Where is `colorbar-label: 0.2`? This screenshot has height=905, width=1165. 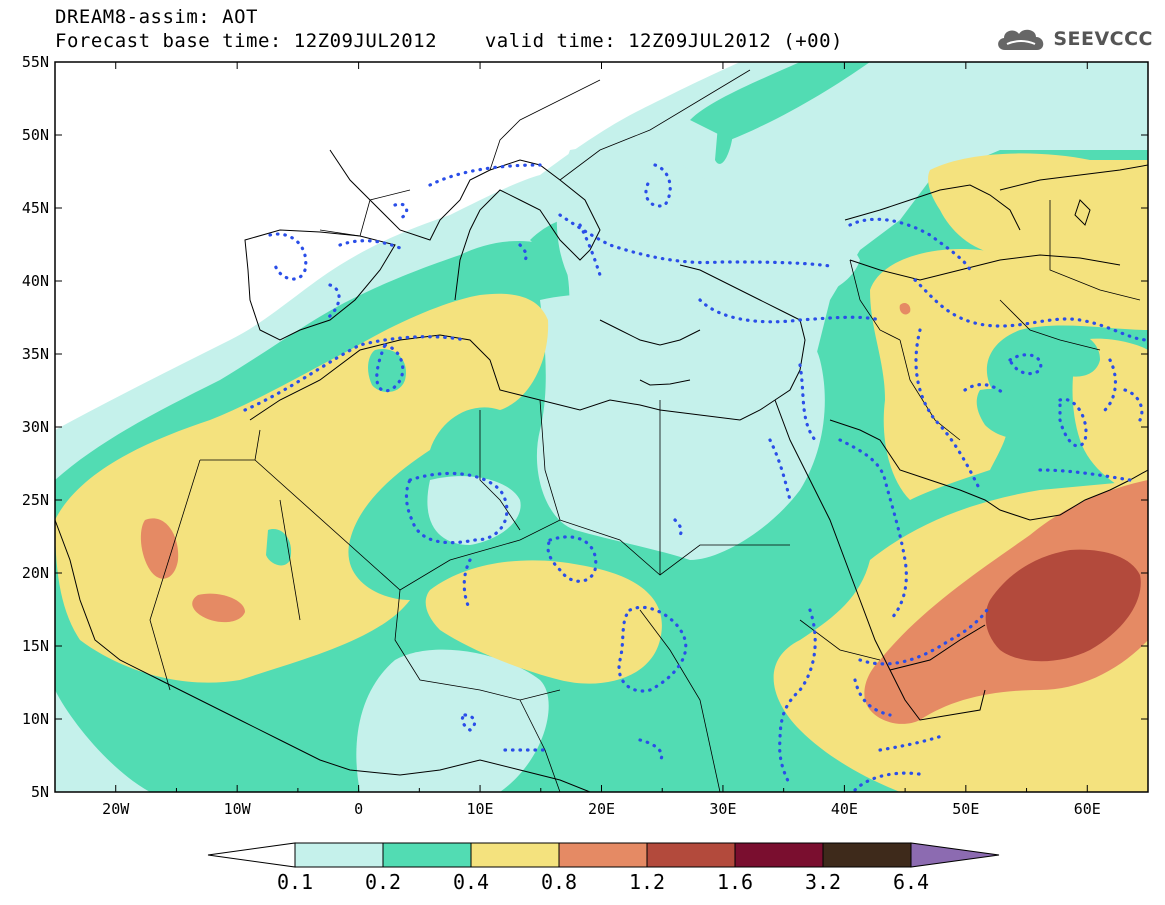
colorbar-label: 0.2 is located at coordinates (383, 882).